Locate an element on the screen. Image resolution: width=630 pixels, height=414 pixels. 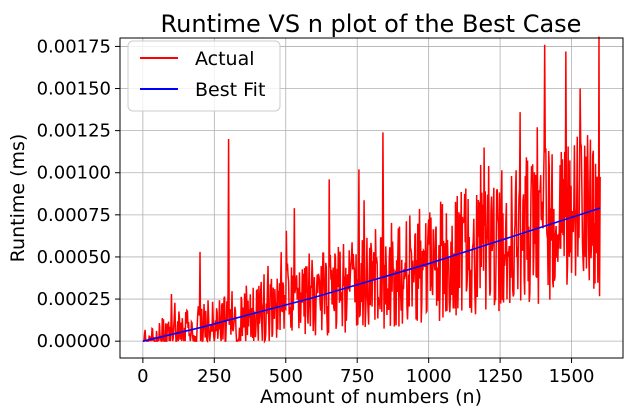
x-tick-label: 500 is located at coordinates (286, 376).